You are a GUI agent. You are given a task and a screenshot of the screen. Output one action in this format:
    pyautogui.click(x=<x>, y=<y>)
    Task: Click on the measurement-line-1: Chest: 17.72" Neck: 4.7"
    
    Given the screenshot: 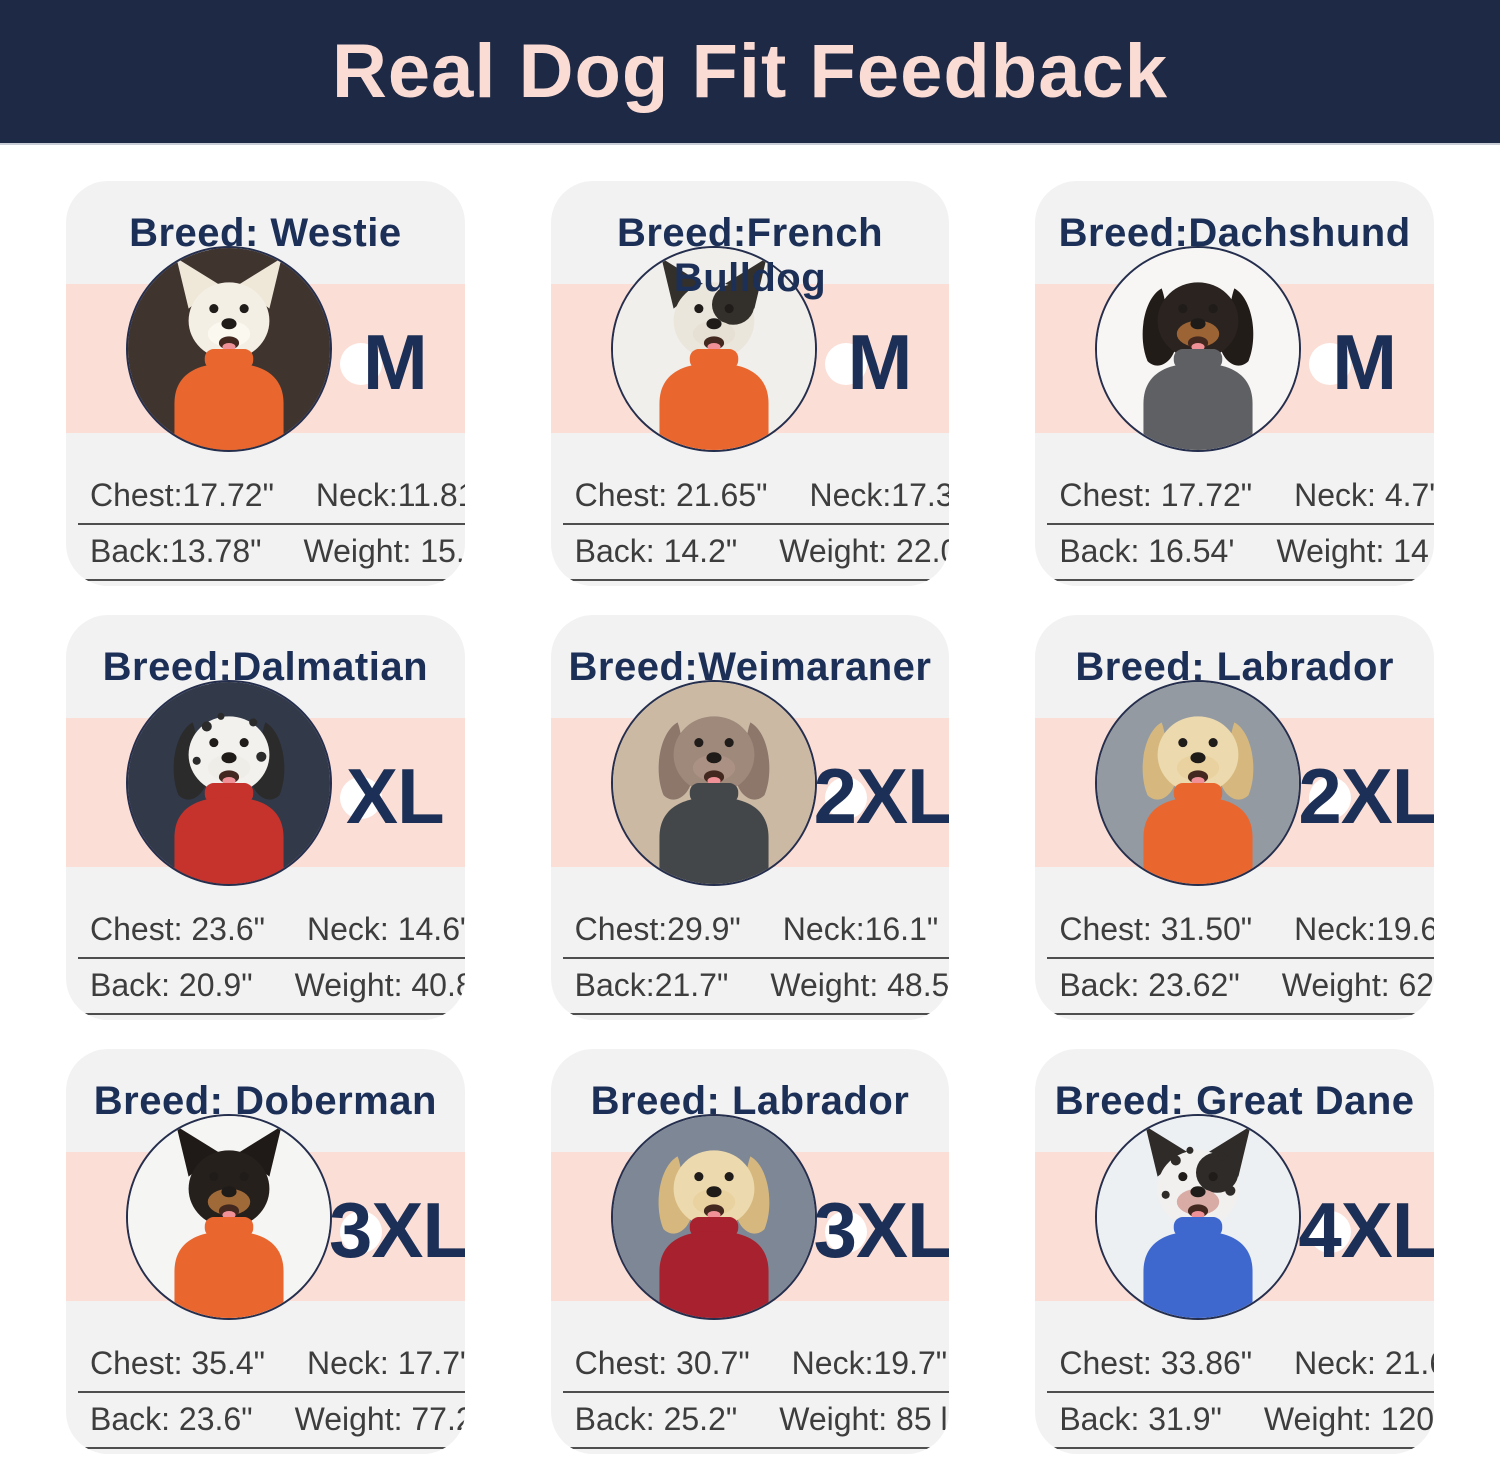 What is the action you would take?
    pyautogui.click(x=1240, y=501)
    